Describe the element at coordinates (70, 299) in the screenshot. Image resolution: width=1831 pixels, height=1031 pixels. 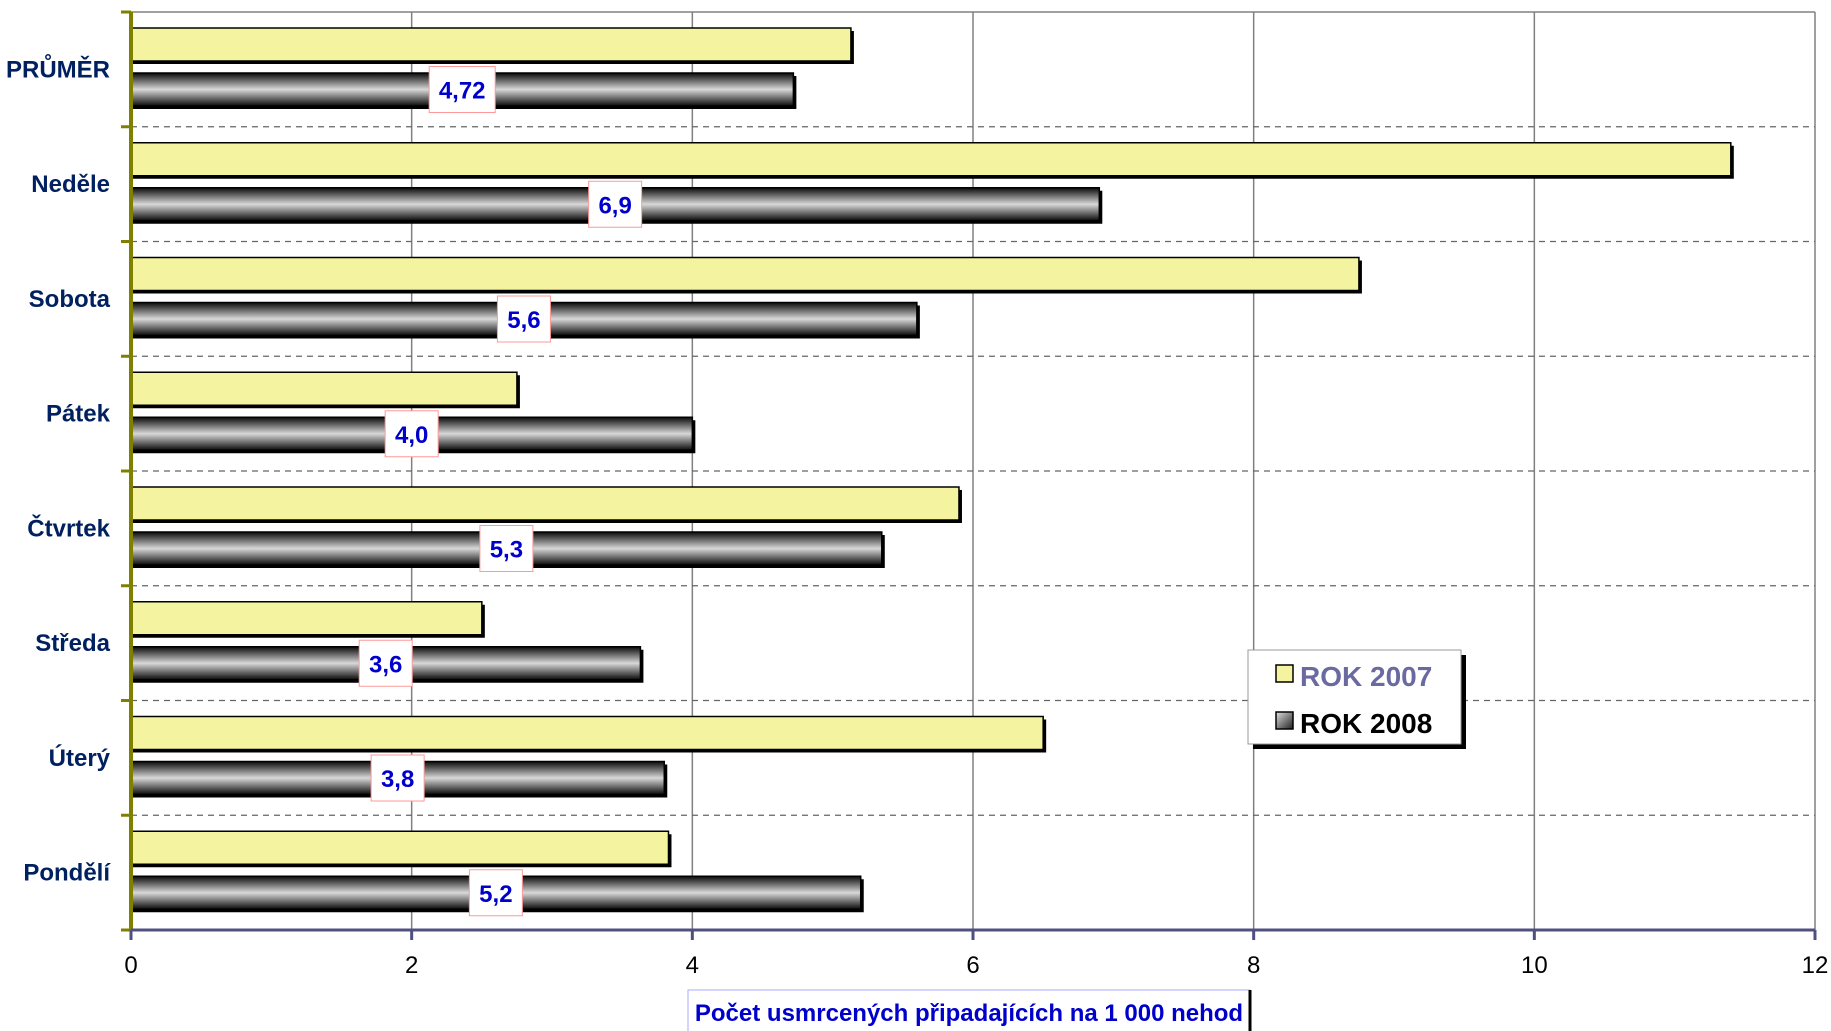
I see `category-label: Sobota` at that location.